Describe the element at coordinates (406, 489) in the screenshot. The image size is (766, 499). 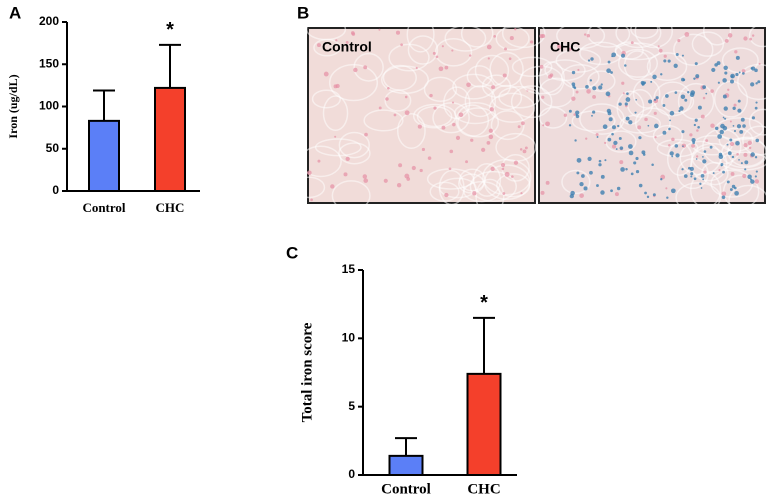
I see `x-tick-label: Control` at that location.